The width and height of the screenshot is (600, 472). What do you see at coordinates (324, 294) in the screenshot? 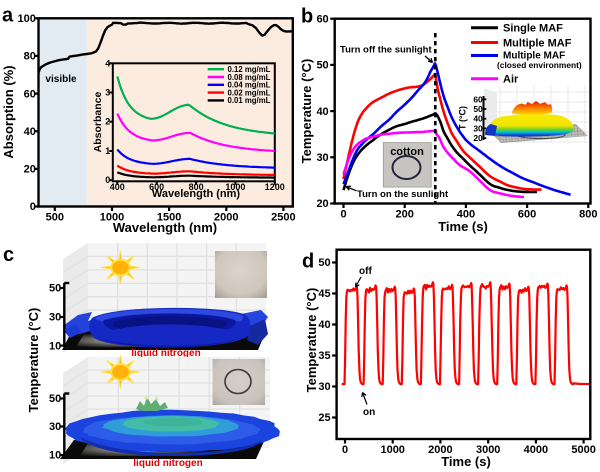
I see `svg-text: 45` at bounding box center [324, 294].